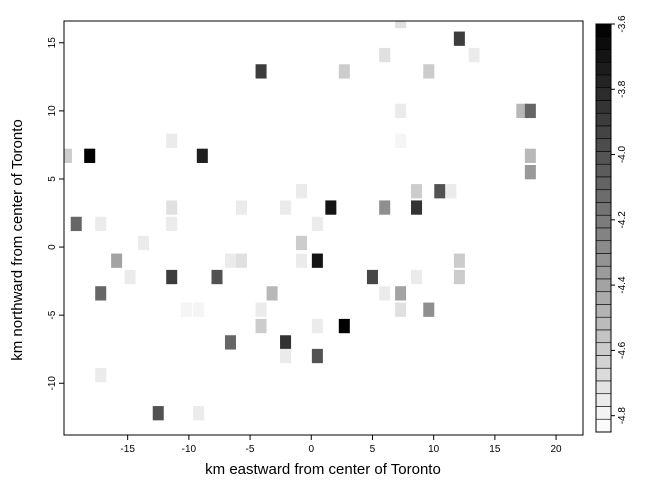  What do you see at coordinates (52, 43) in the screenshot?
I see `y-tick-label: 15` at bounding box center [52, 43].